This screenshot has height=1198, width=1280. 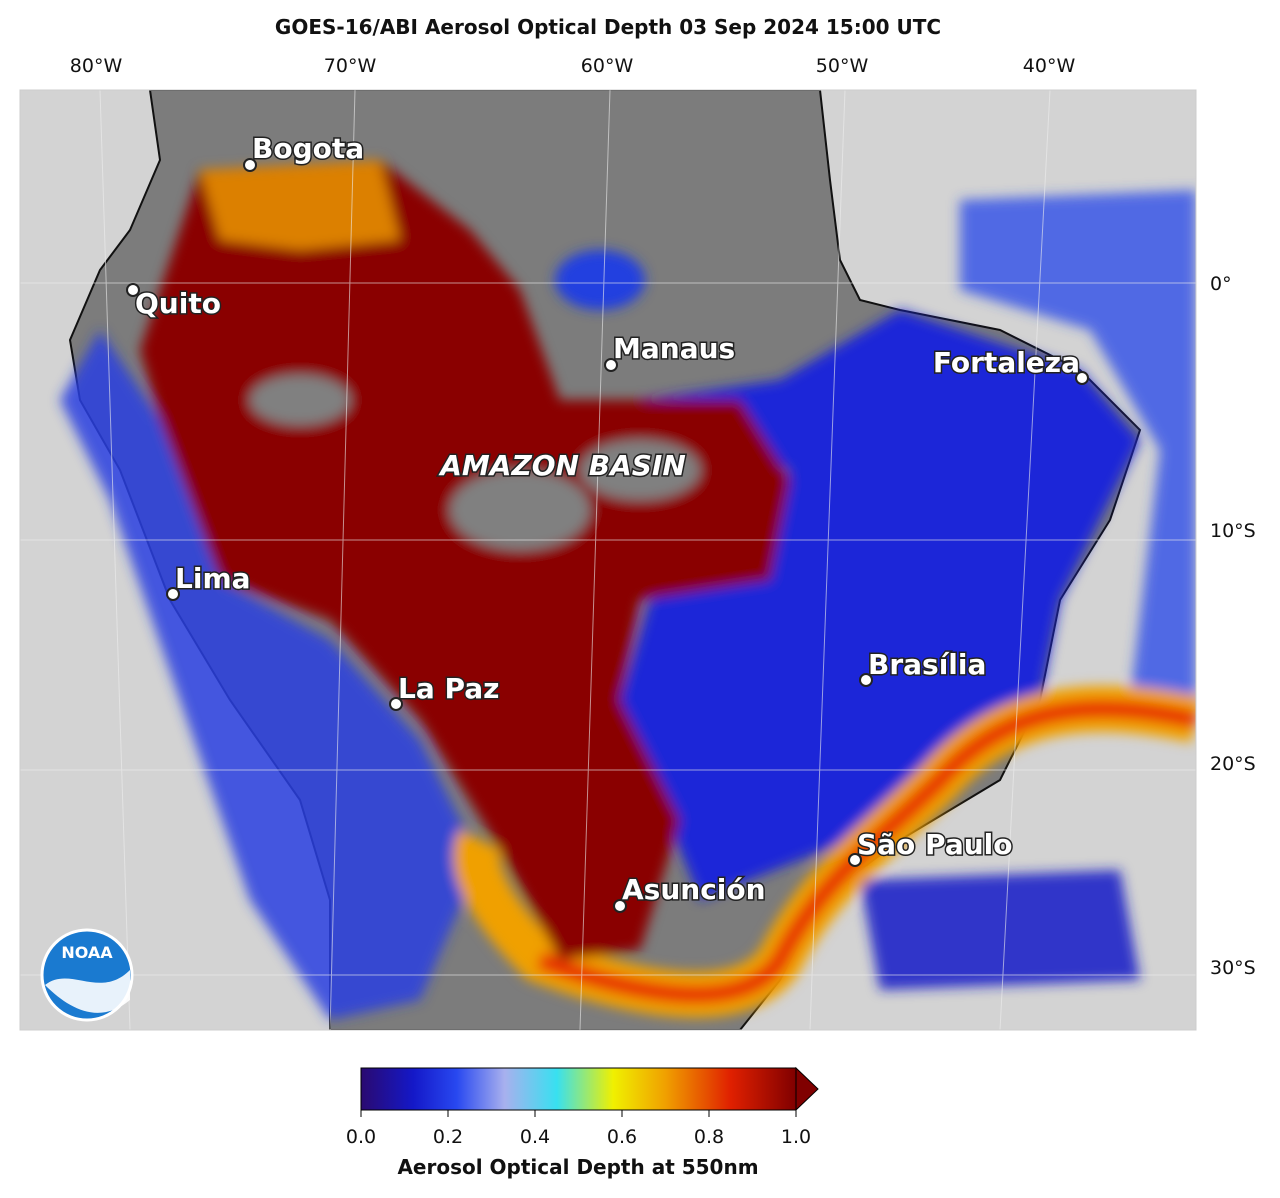 I want to click on city-label: Asunción, so click(x=694, y=889).